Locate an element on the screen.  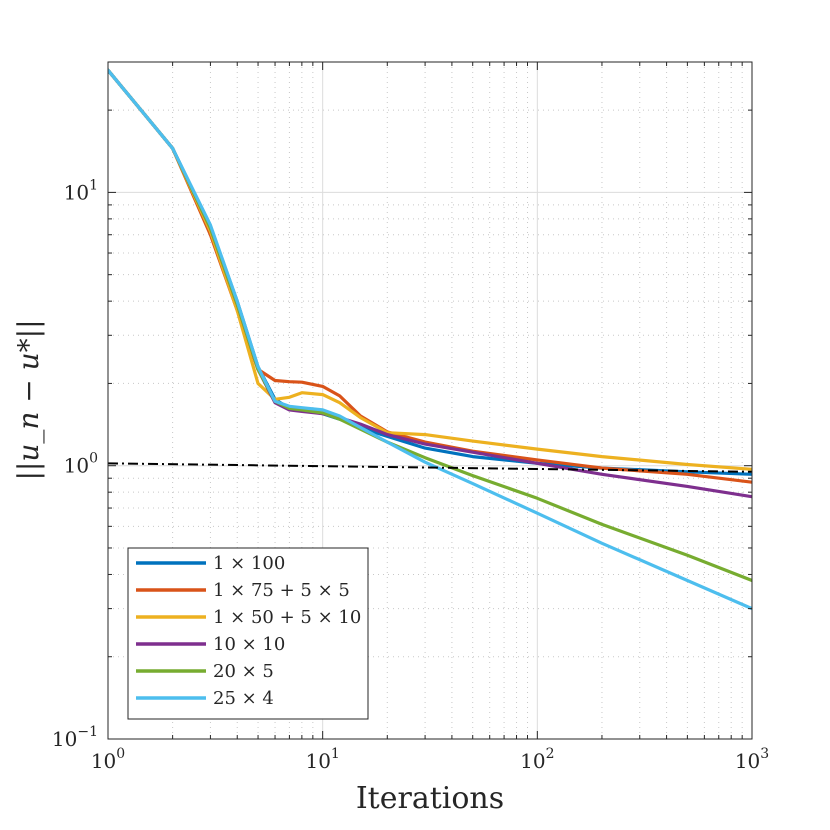
legend-label: 1 × 75 + 5 × 5 is located at coordinates (281, 590).